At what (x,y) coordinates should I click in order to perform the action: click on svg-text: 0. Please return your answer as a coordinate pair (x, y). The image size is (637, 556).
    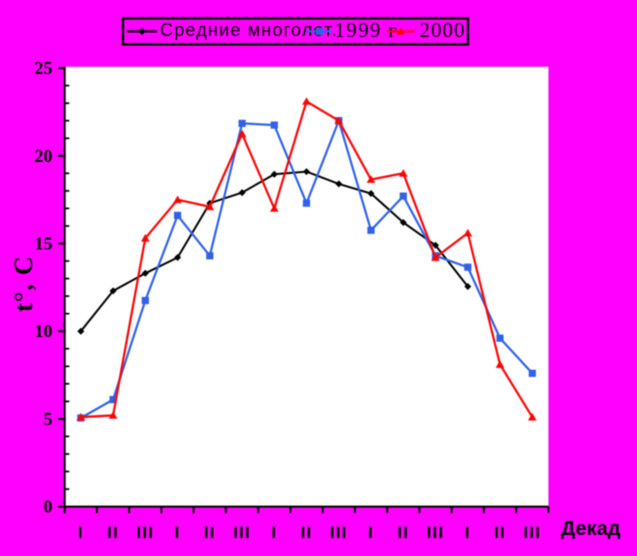
    Looking at the image, I should click on (48, 507).